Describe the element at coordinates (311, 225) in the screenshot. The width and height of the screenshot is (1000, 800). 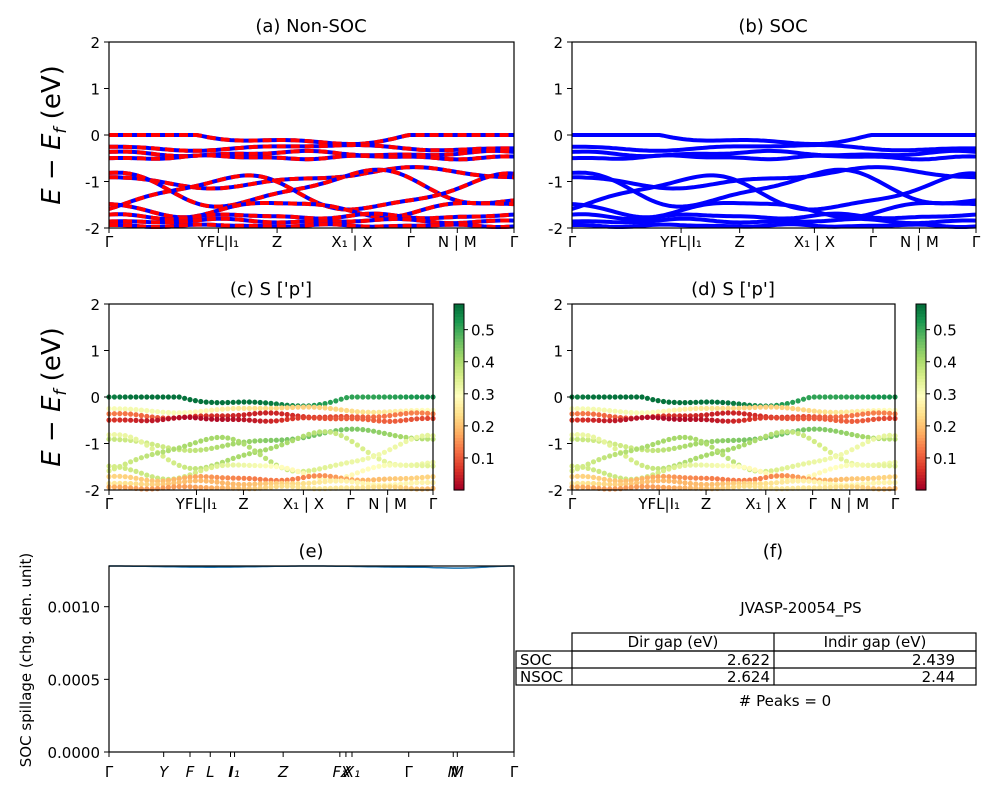
I see `band-line-a-red` at that location.